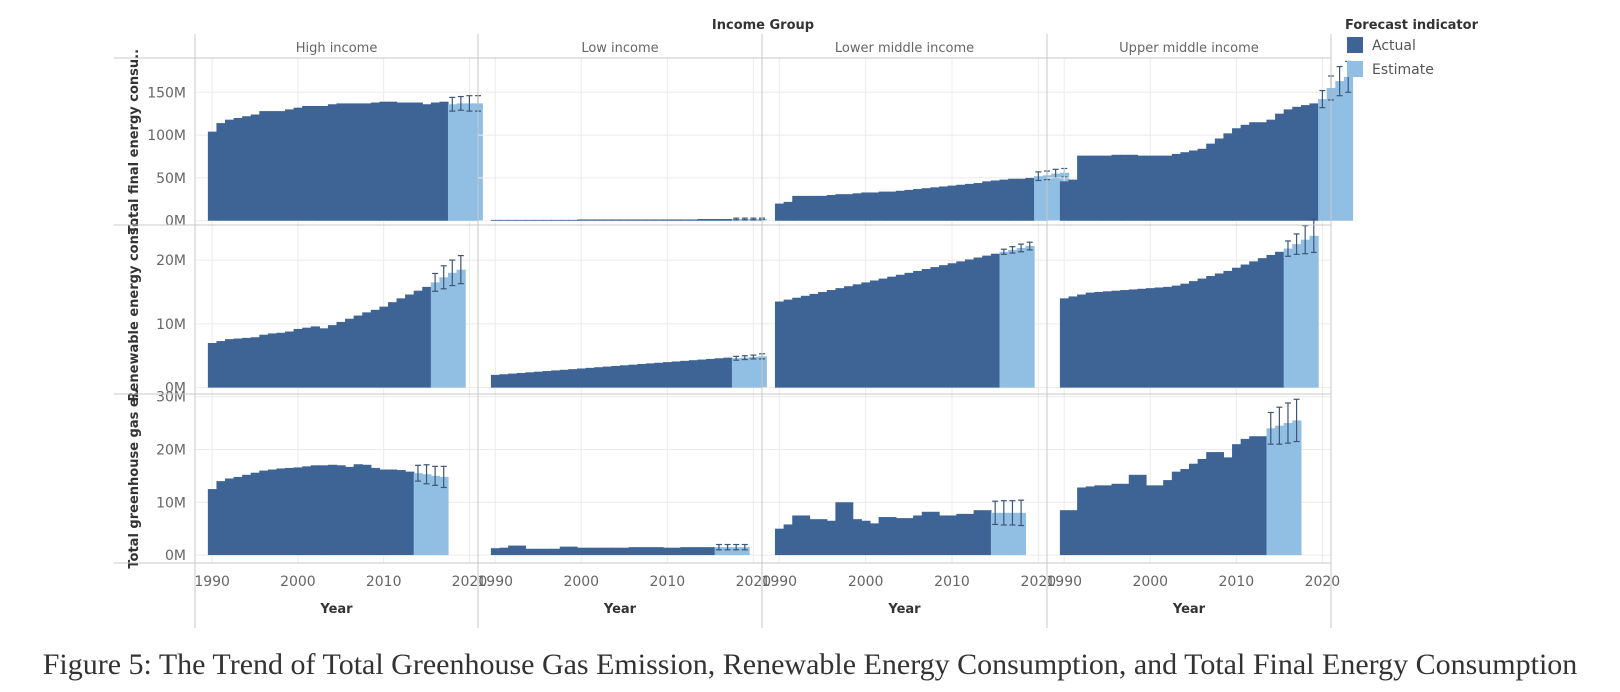 The height and width of the screenshot is (692, 1620). I want to click on row-label: Renewable energy cons.., so click(134, 310).